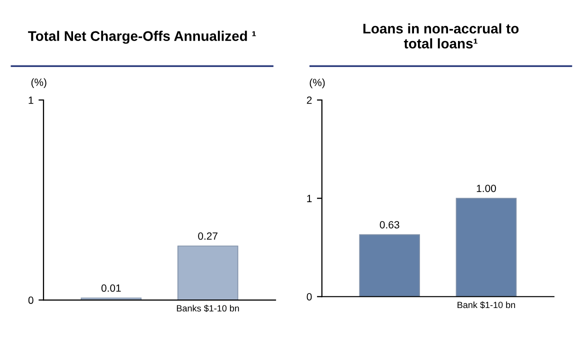 This screenshot has width=580, height=339. Describe the element at coordinates (309, 100) in the screenshot. I see `y-tick-label: 2` at that location.